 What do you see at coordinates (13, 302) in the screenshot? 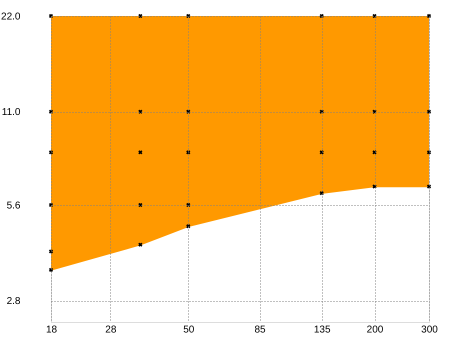
I see `y-tick-label: 2.8` at bounding box center [13, 302].